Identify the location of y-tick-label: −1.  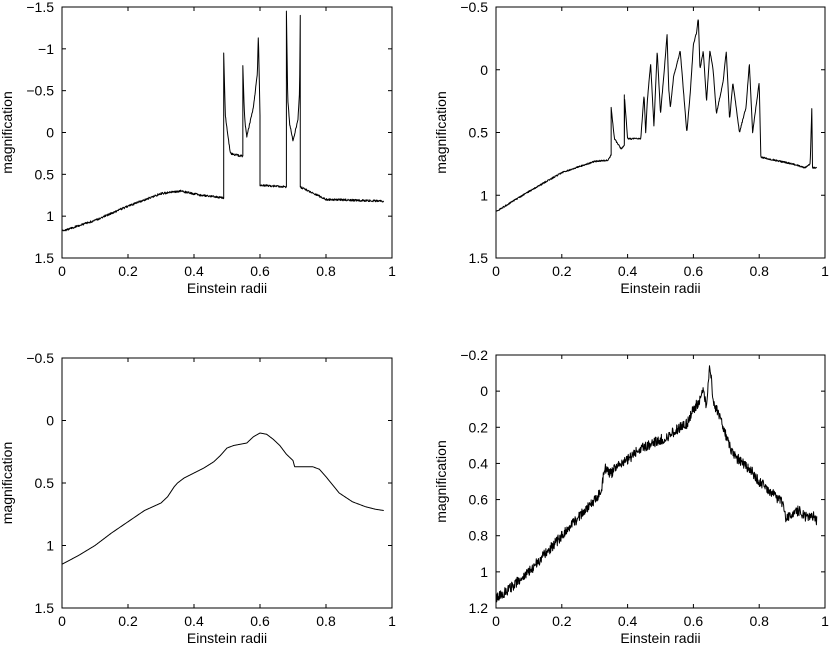
(46, 49).